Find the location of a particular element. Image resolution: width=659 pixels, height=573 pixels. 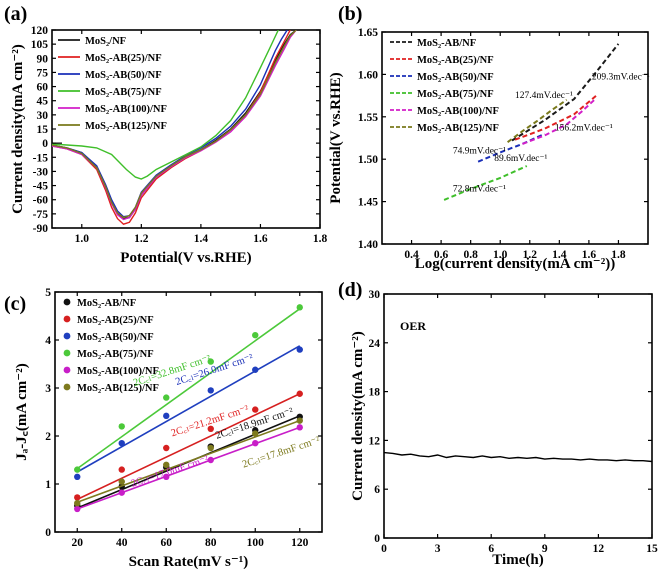

panel-b-x-tick-label: 1.0 is located at coordinates (500, 255).